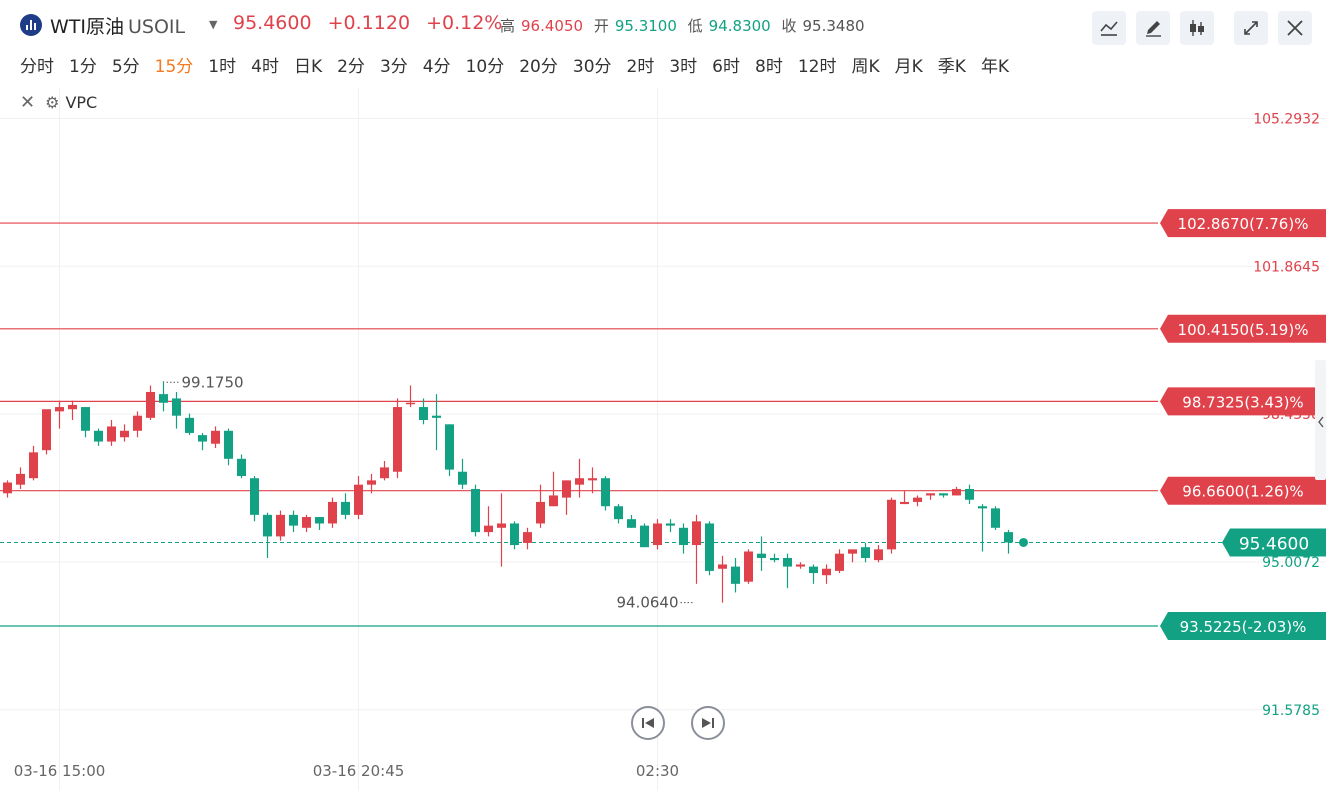  Describe the element at coordinates (87, 27) in the screenshot. I see `symbol-title: WTI原油` at that location.